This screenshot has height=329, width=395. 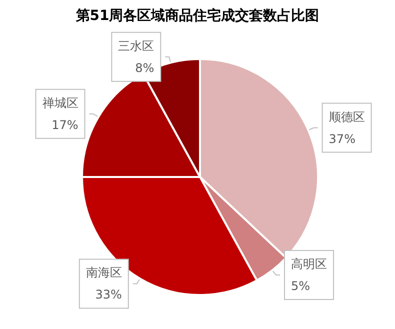 What do you see at coordinates (136, 45) in the screenshot?
I see `slice-label: 三水区` at bounding box center [136, 45].